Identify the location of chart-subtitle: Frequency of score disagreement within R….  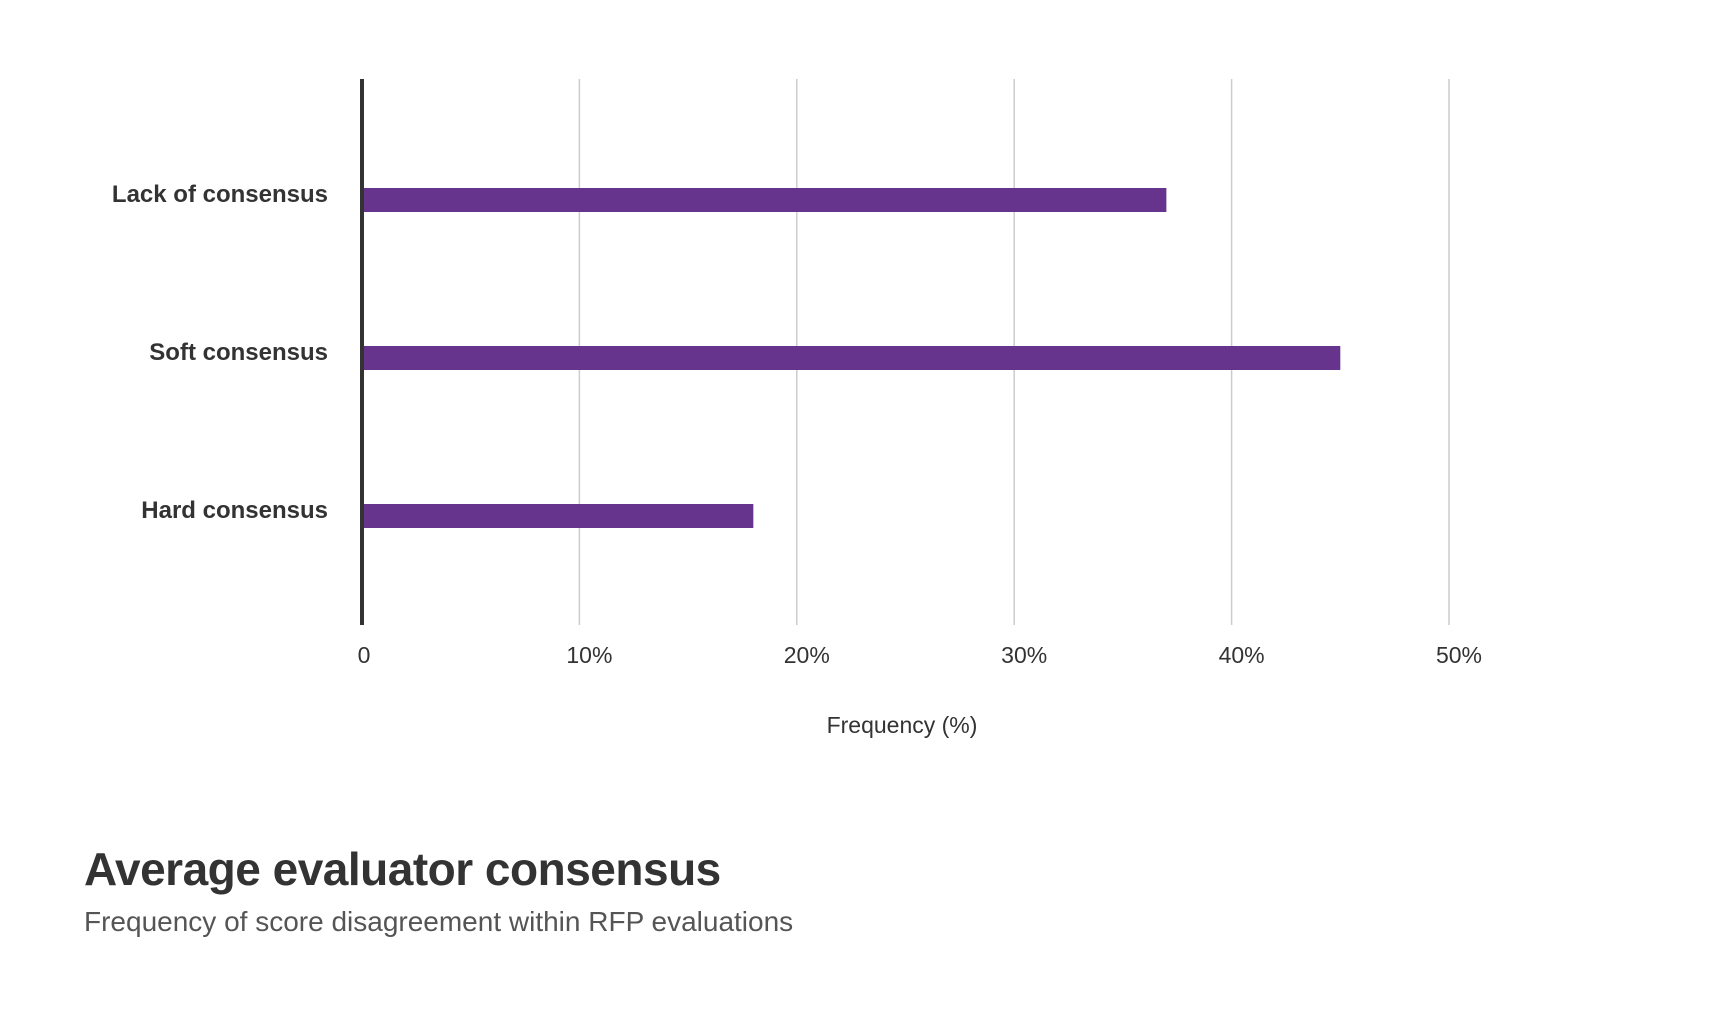
(439, 921).